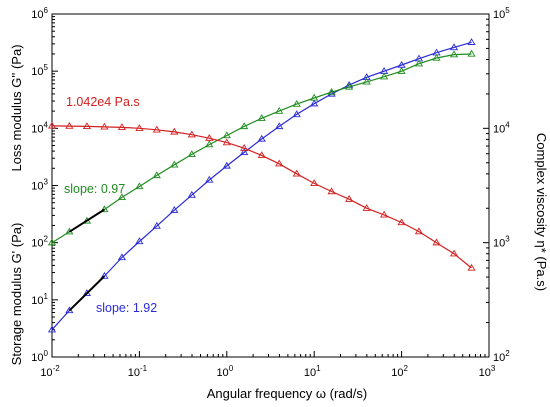 This screenshot has height=407, width=550. I want to click on x-tick-label: 10², so click(399, 371).